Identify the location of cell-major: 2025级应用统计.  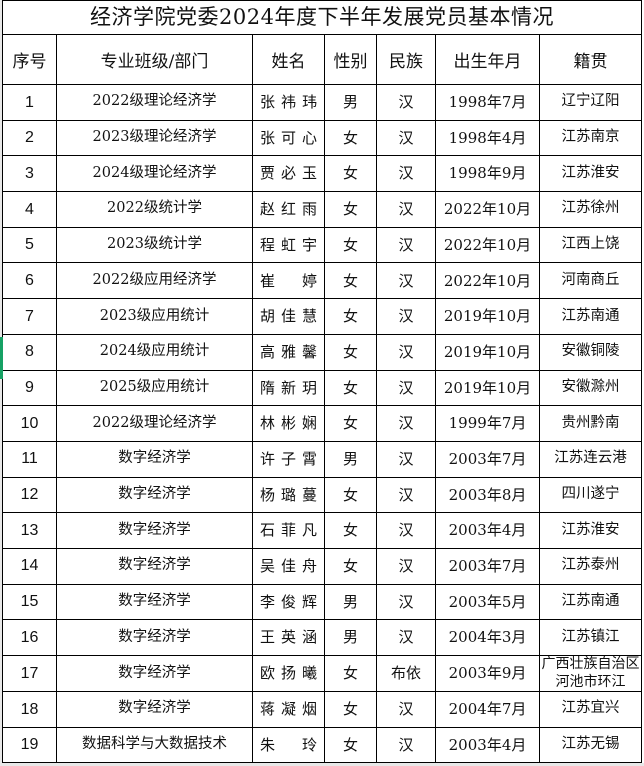
(154, 388).